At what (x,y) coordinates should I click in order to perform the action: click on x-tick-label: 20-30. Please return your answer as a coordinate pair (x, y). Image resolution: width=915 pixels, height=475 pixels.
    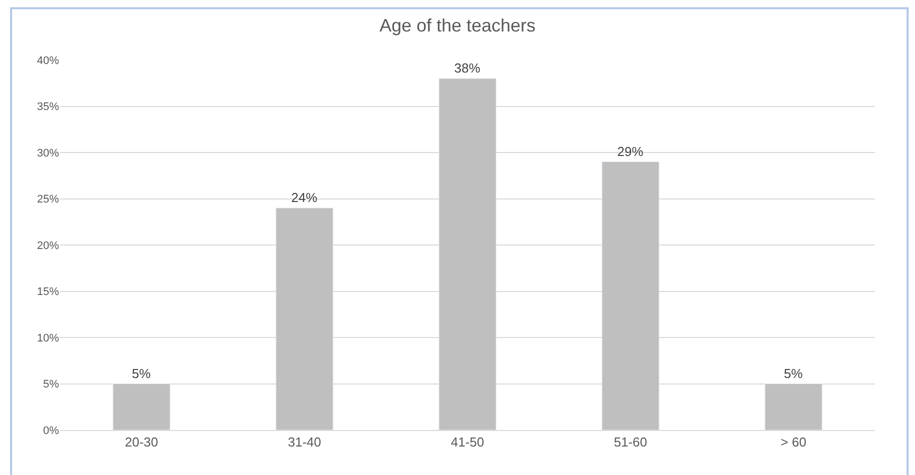
    Looking at the image, I should click on (141, 442).